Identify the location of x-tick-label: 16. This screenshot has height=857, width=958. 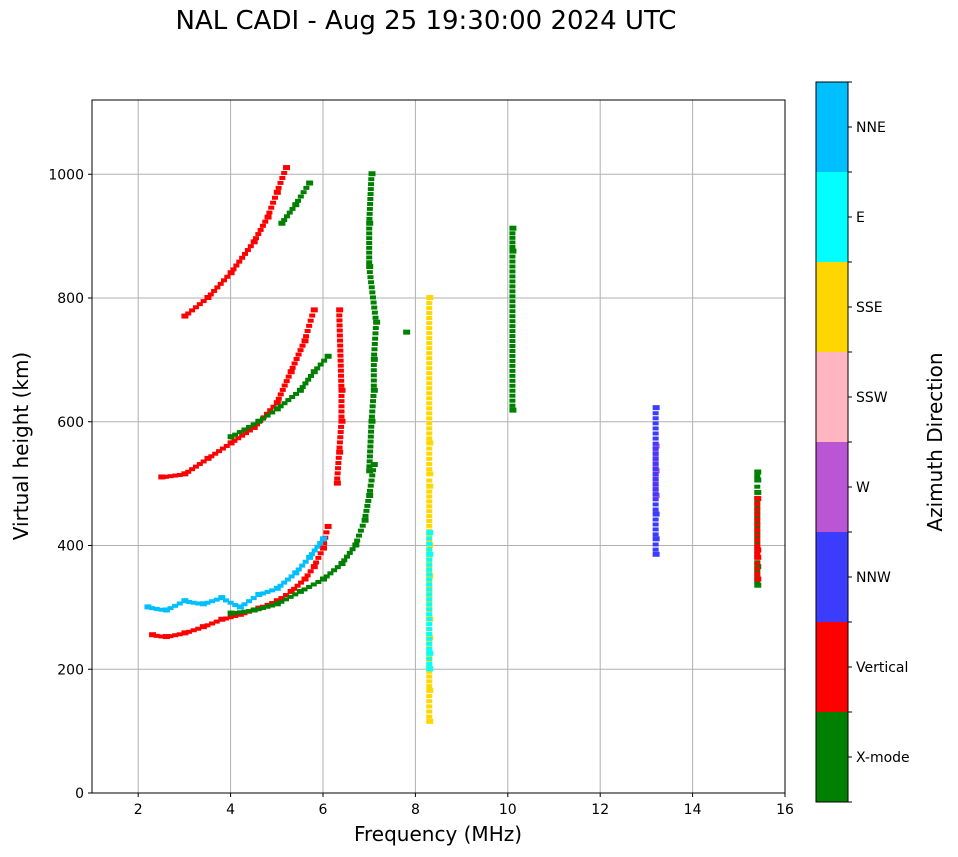
(785, 810).